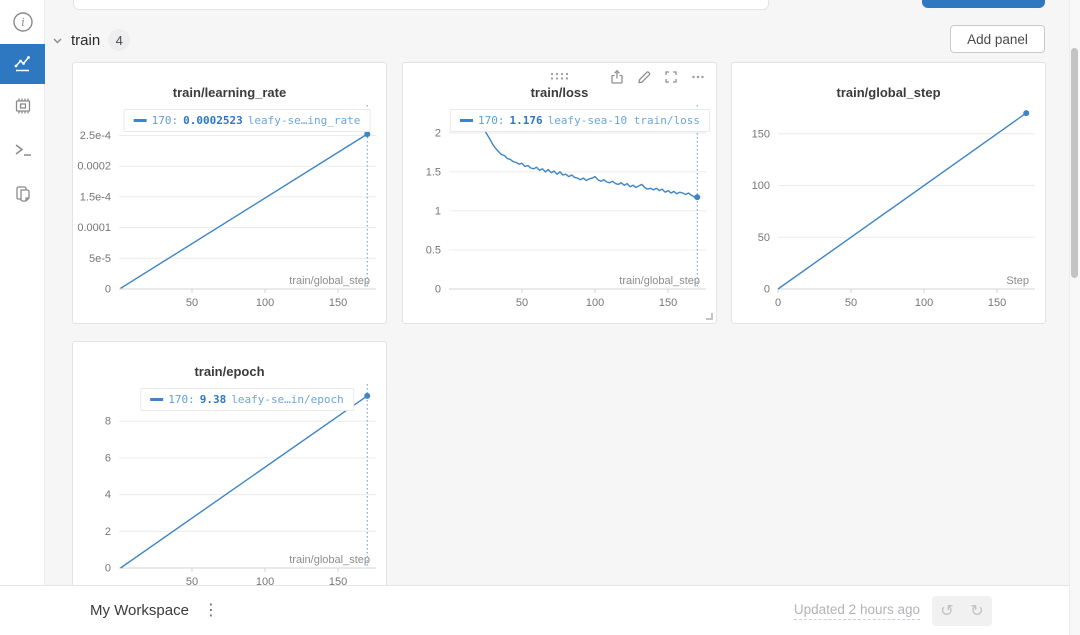 This screenshot has height=635, width=1080. I want to click on svg-text: 8, so click(108, 422).